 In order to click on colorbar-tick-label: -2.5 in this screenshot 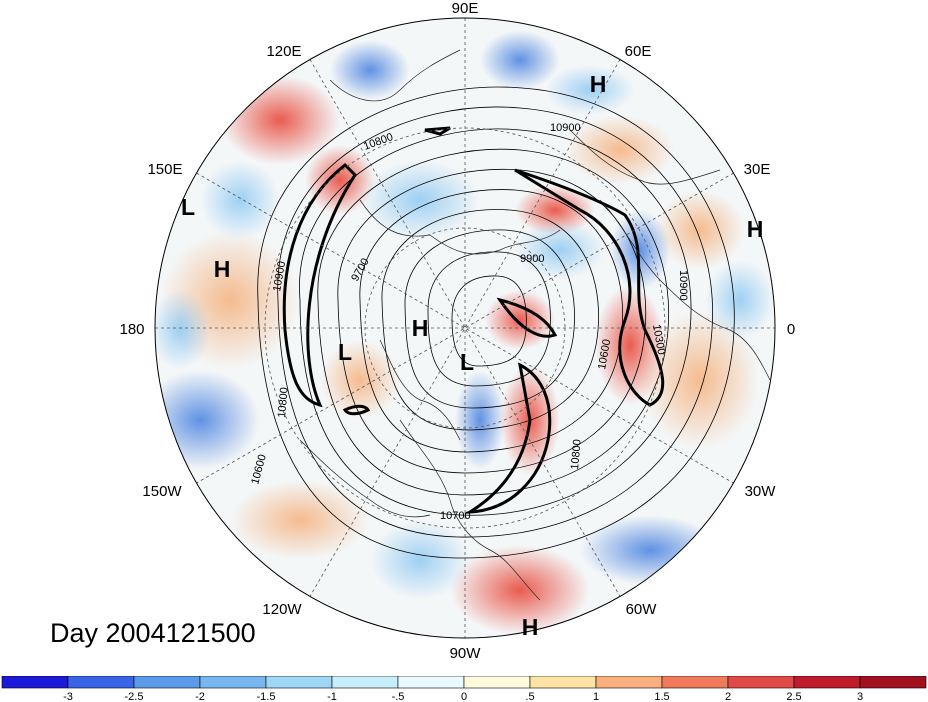, I will do `click(134, 696)`.